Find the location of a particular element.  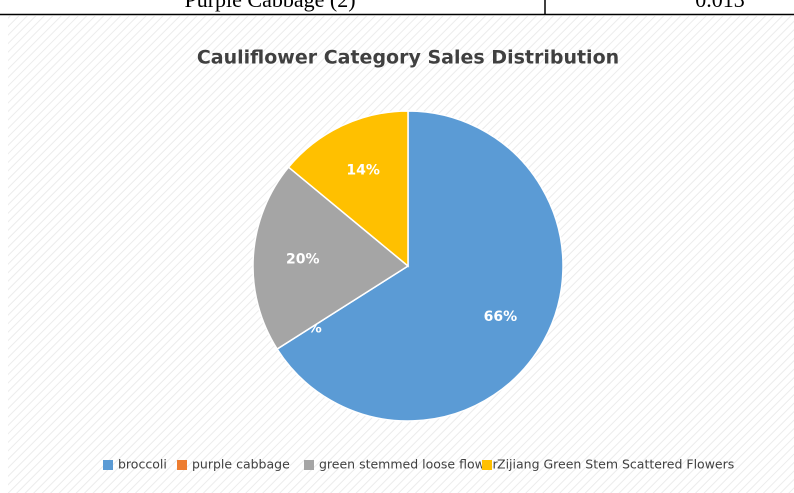

table-cell: 0.013 is located at coordinates (720, 6).